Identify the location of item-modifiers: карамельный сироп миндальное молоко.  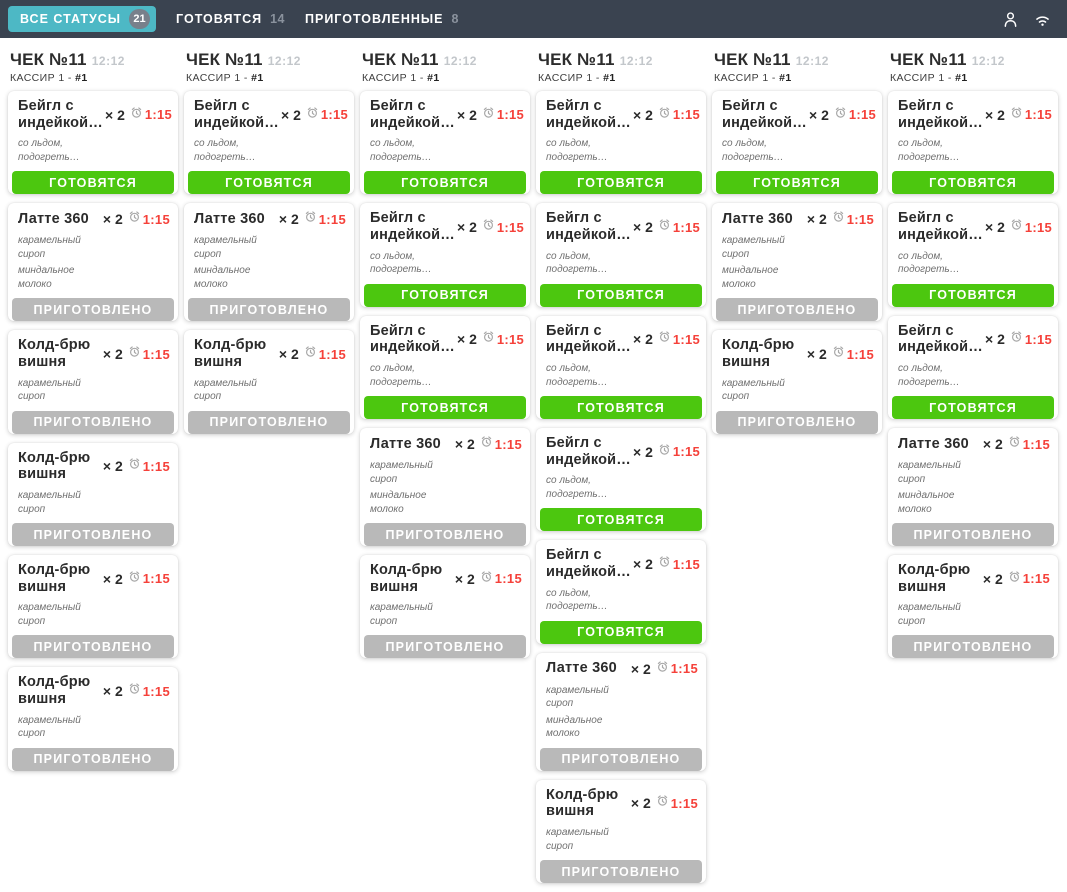
(797, 262).